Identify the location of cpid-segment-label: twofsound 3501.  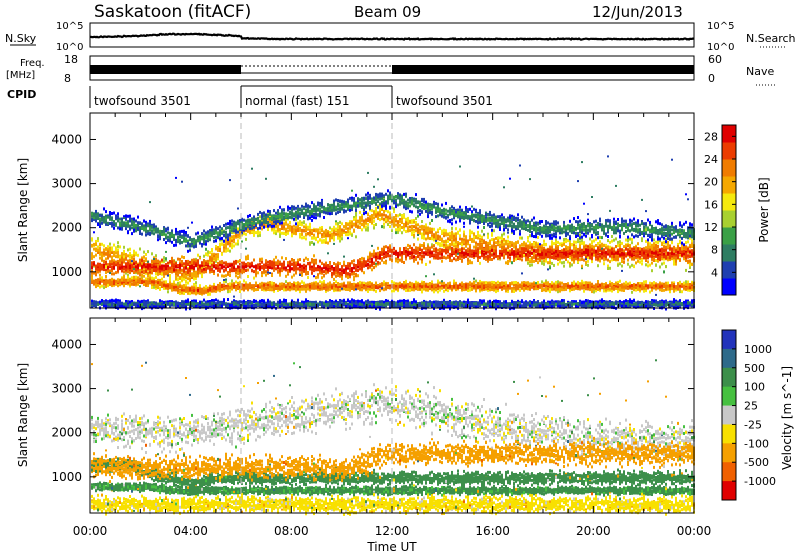
(444, 101).